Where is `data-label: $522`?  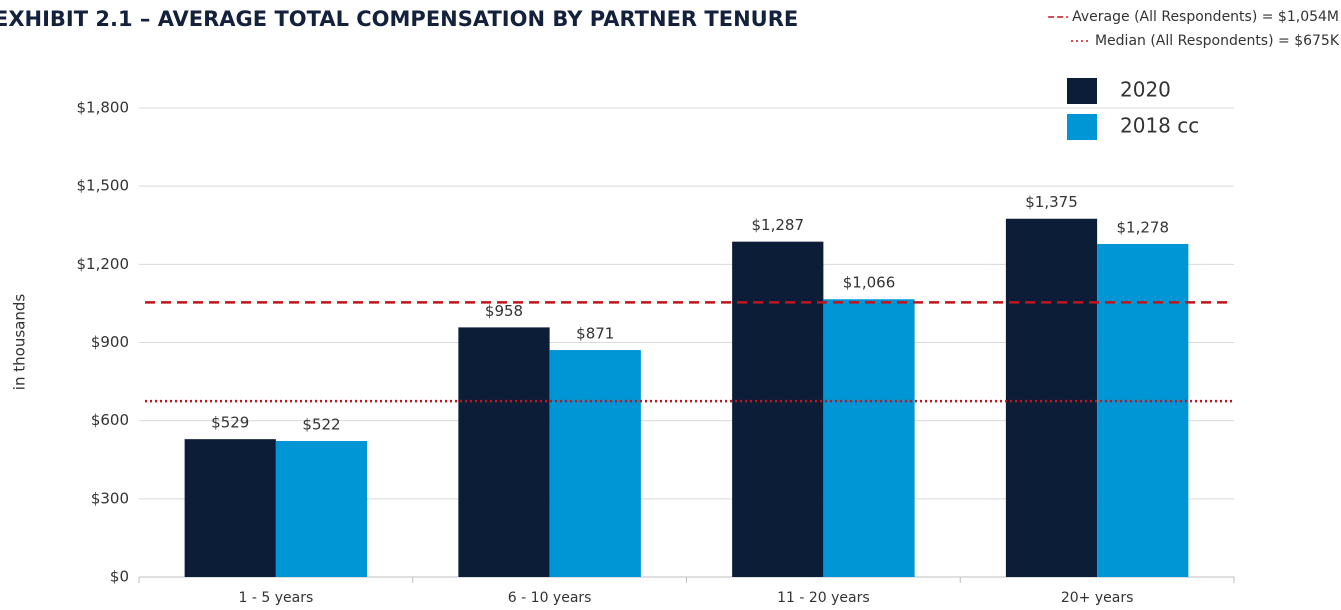 data-label: $522 is located at coordinates (321, 424).